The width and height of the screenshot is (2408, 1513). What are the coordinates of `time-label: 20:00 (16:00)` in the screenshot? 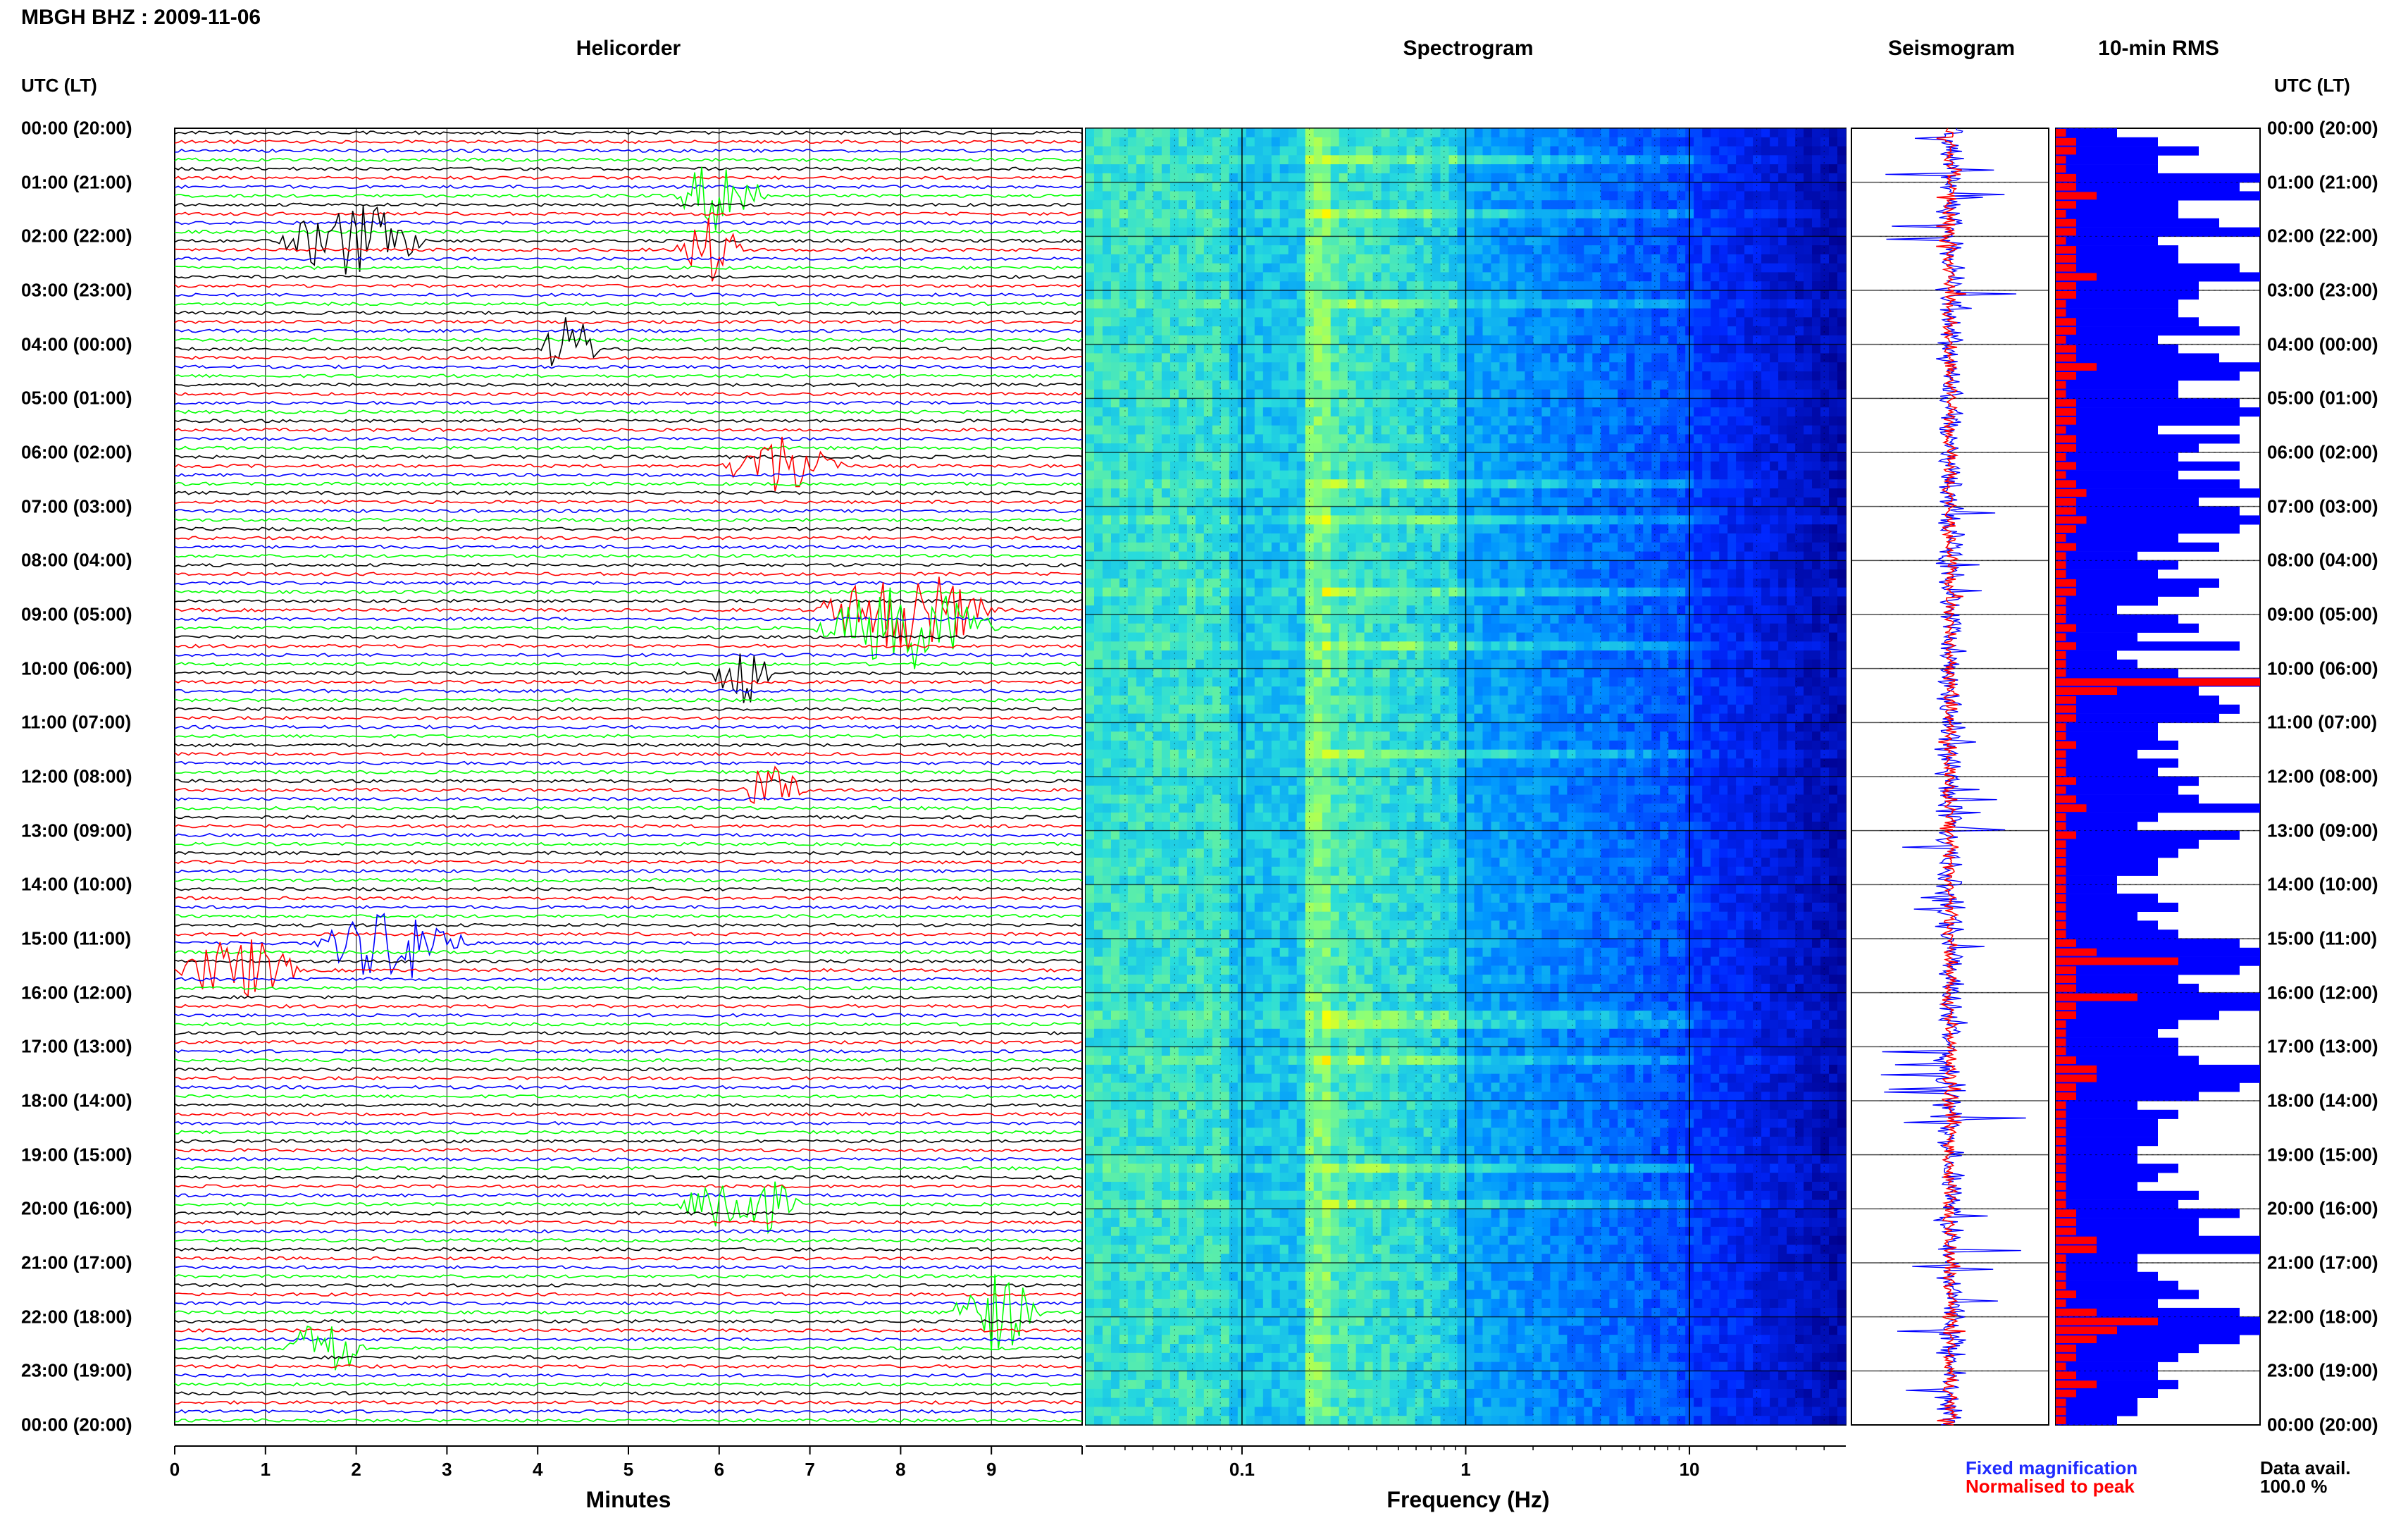 It's located at (76, 1209).